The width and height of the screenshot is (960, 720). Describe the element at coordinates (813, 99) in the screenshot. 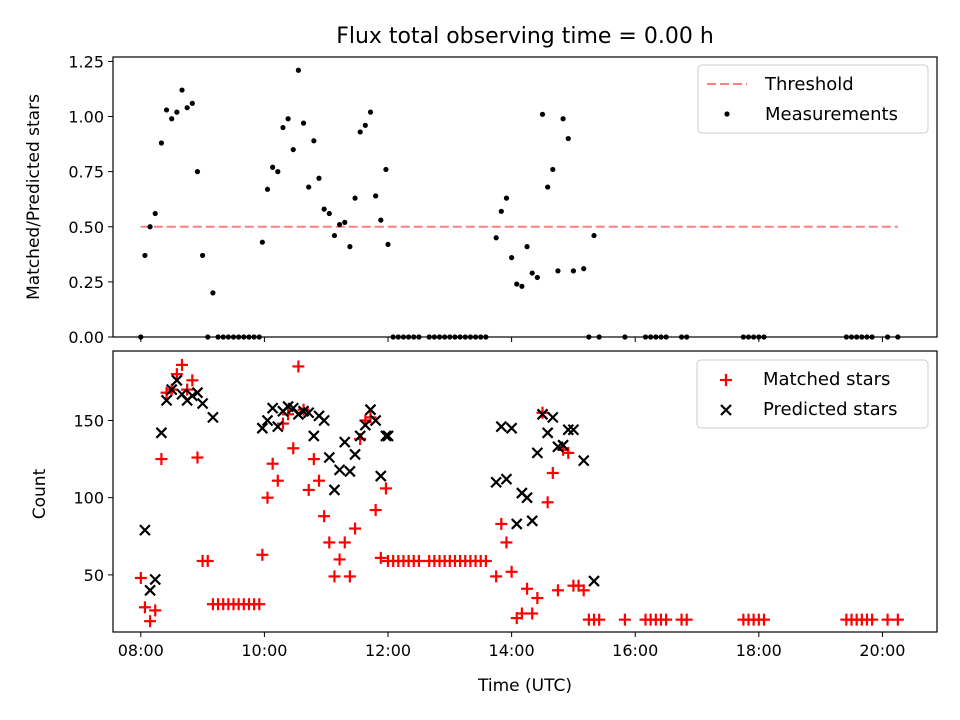

I see `top-legend: Threshold Measurements` at that location.